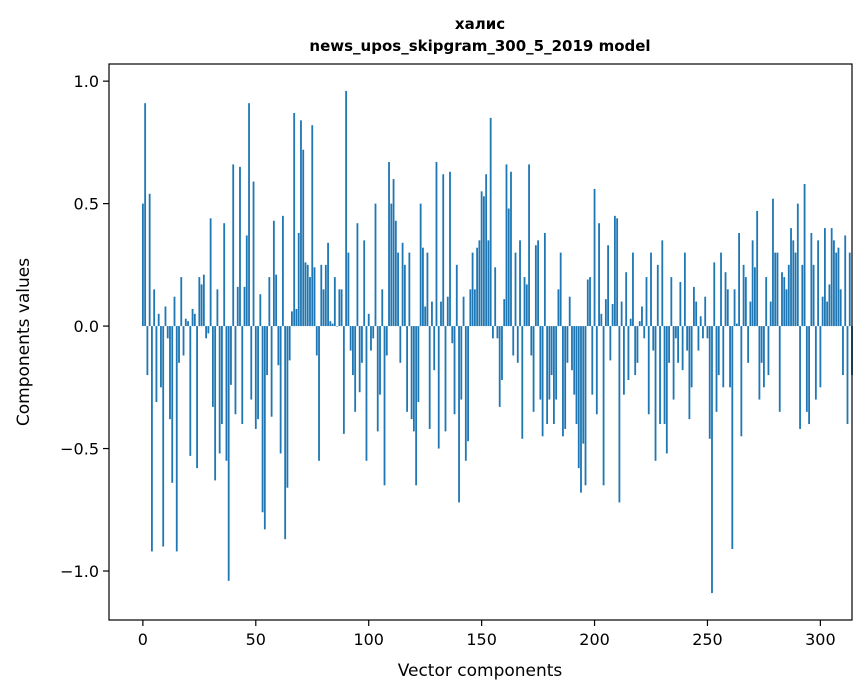 The height and width of the screenshot is (696, 867). Describe the element at coordinates (594, 639) in the screenshot. I see `x-tick-label: 200` at that location.